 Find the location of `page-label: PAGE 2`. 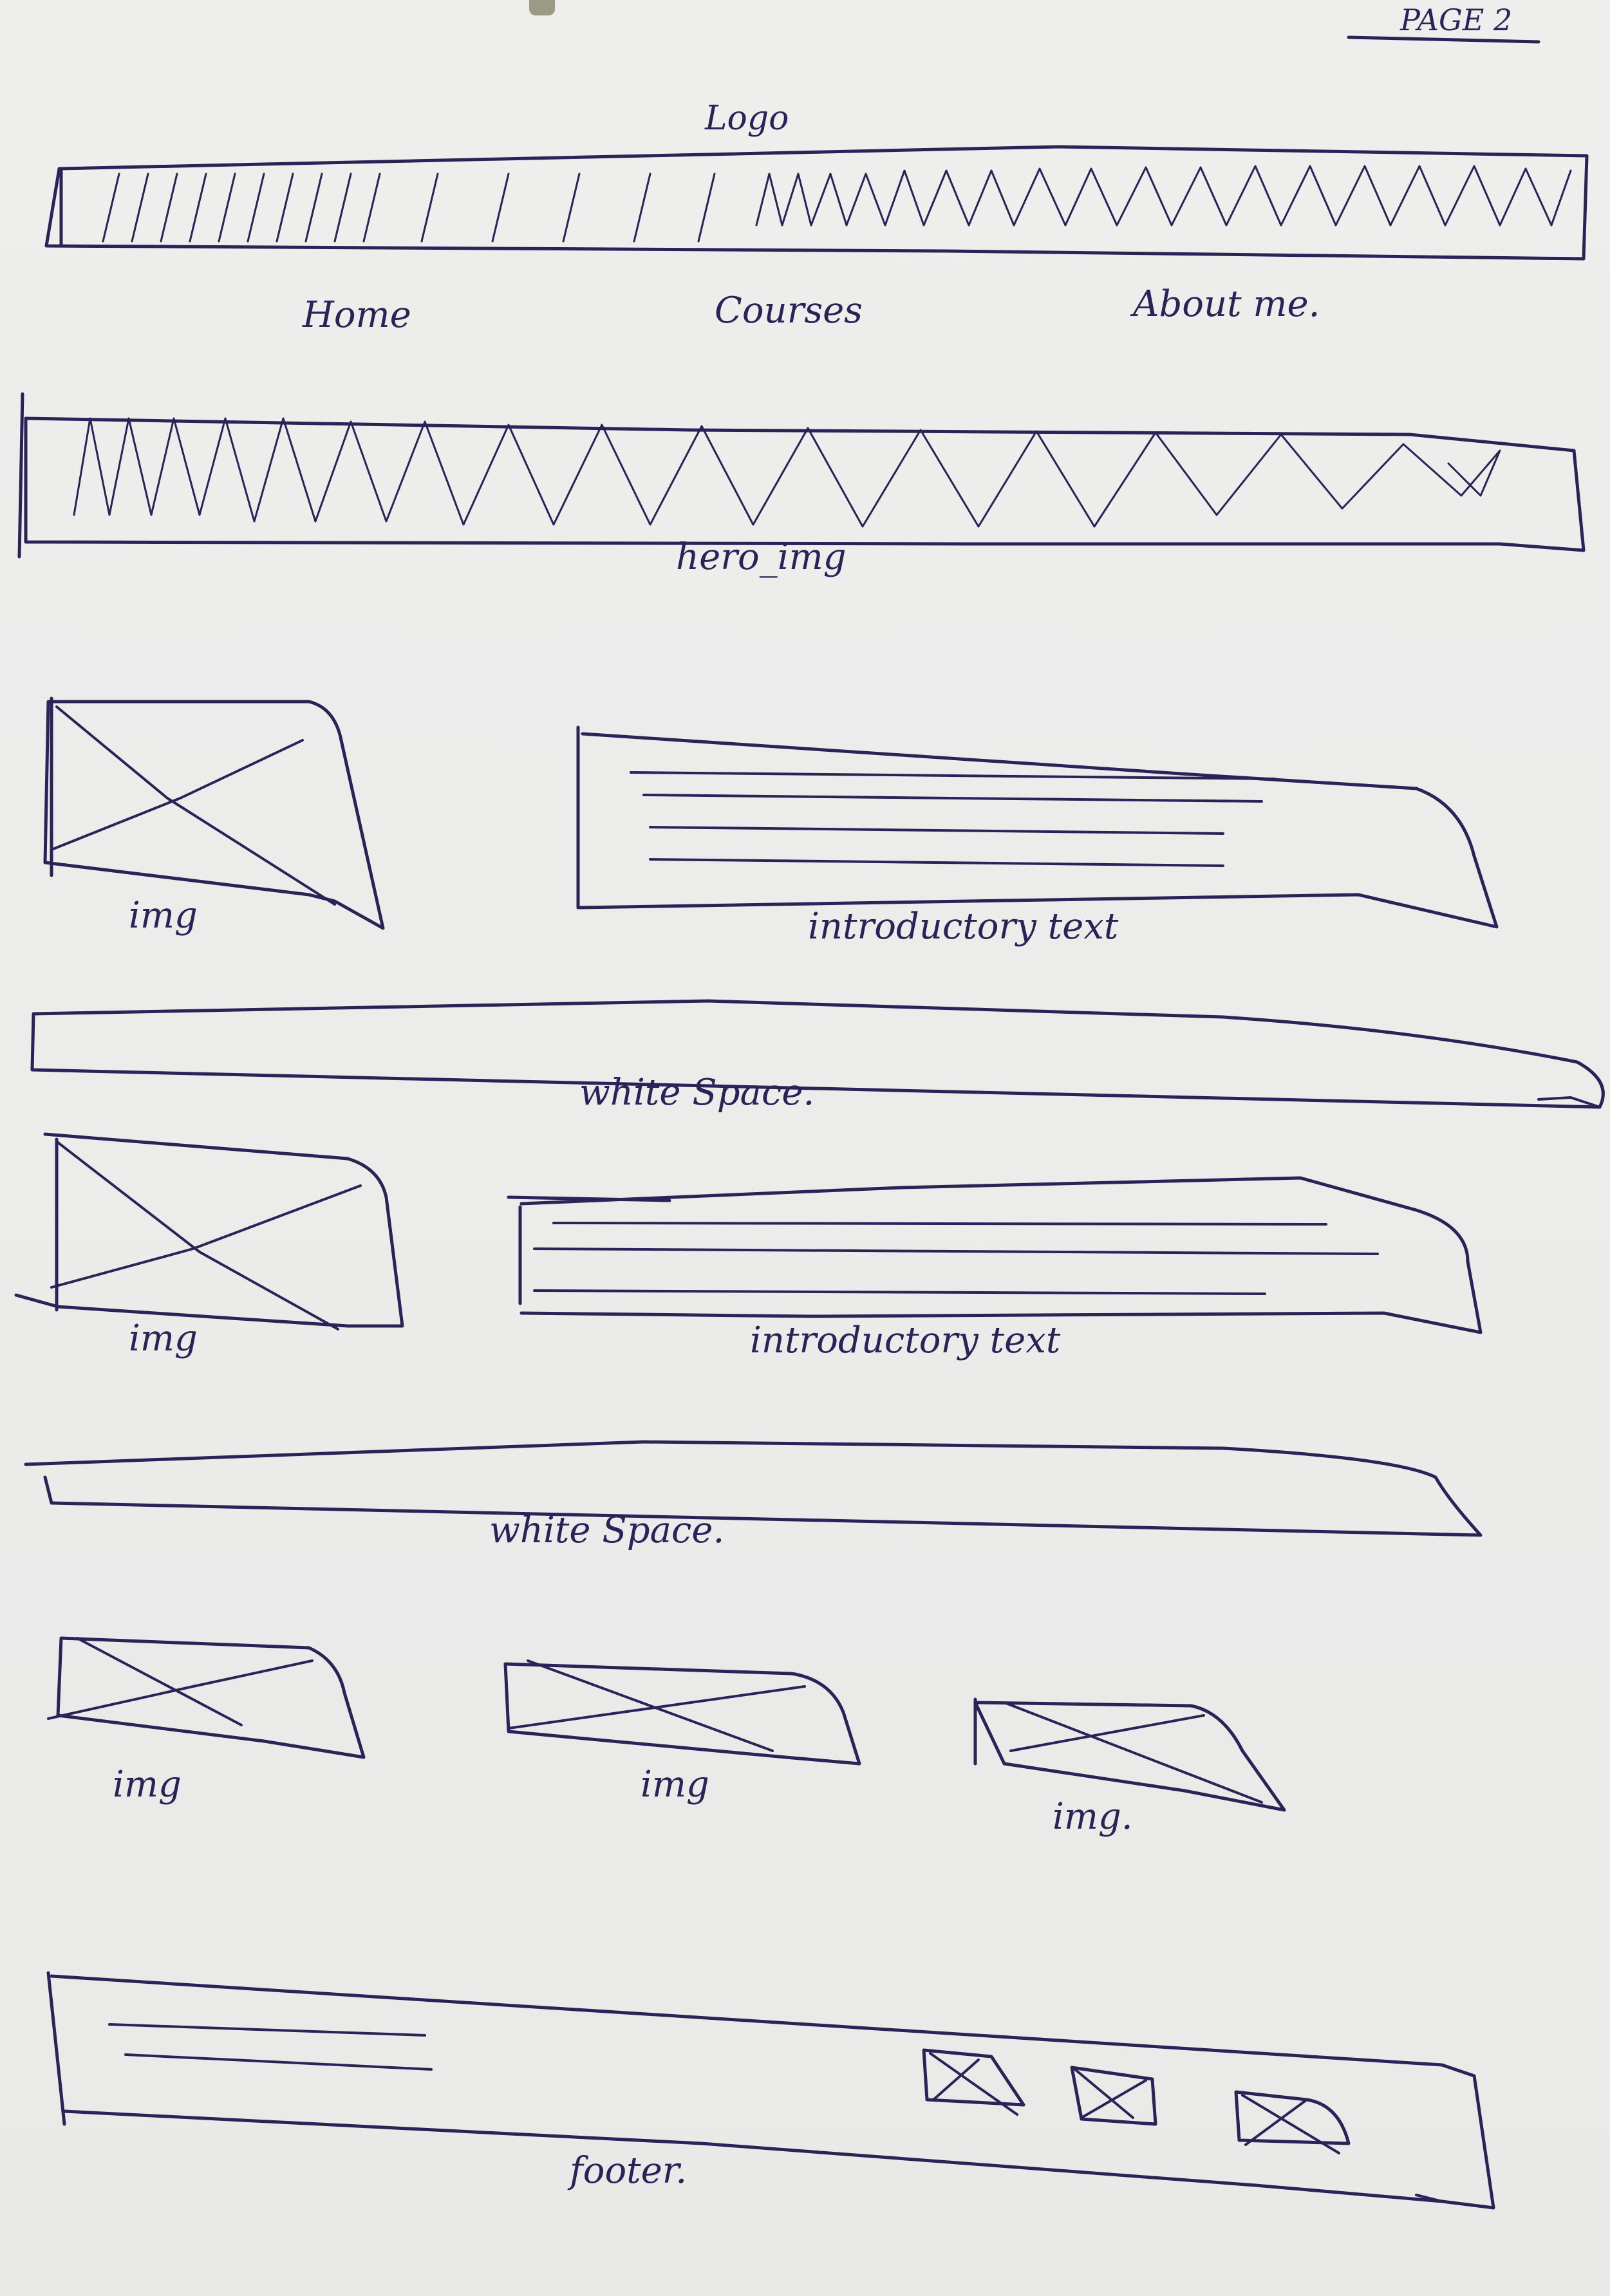

page-label: PAGE 2 is located at coordinates (1456, 20).